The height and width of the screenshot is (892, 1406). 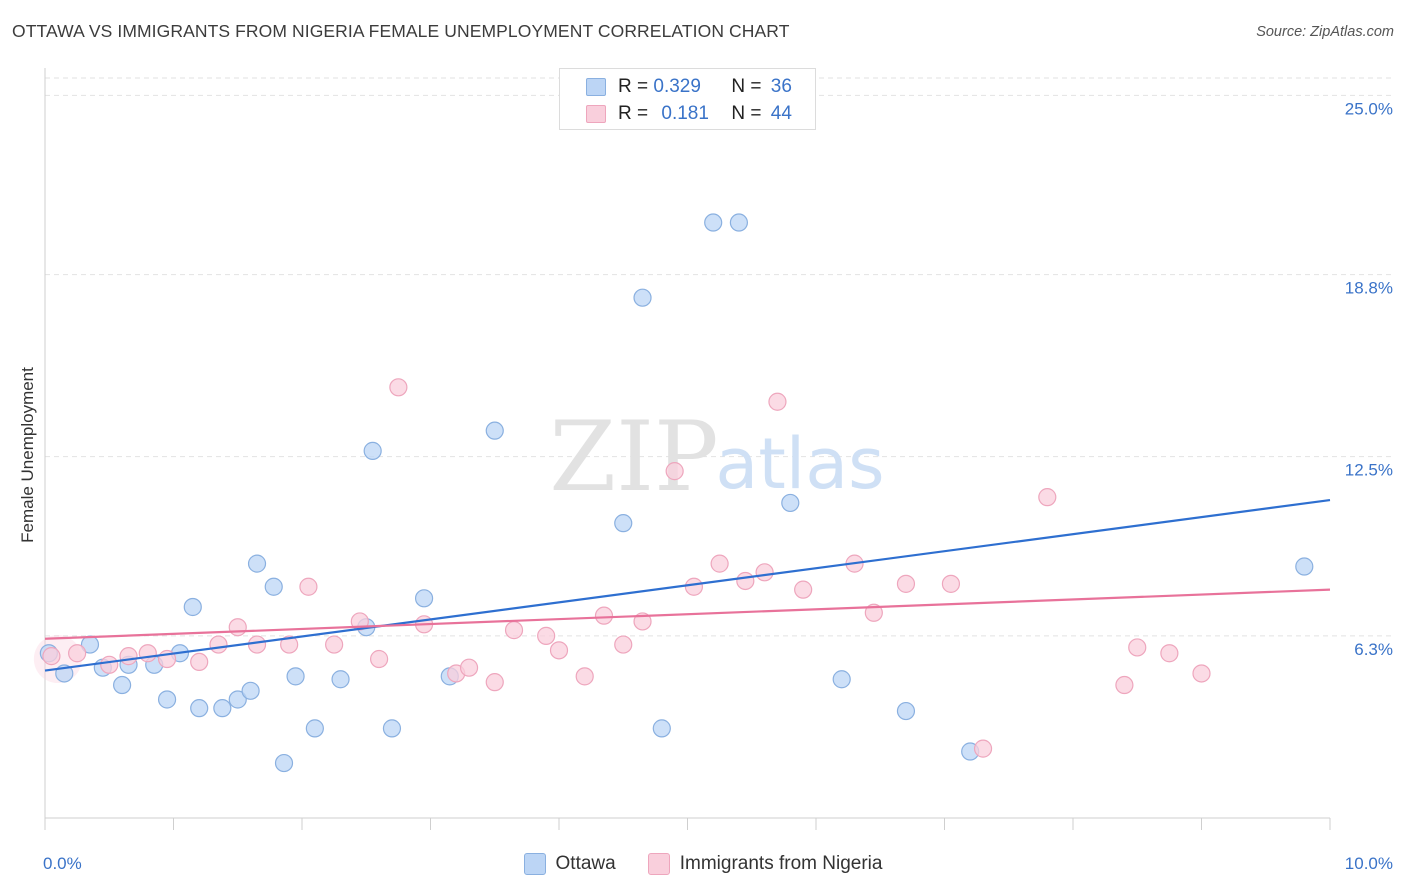 What do you see at coordinates (27, 455) in the screenshot?
I see `y-axis-label: Female Unemployment` at bounding box center [27, 455].